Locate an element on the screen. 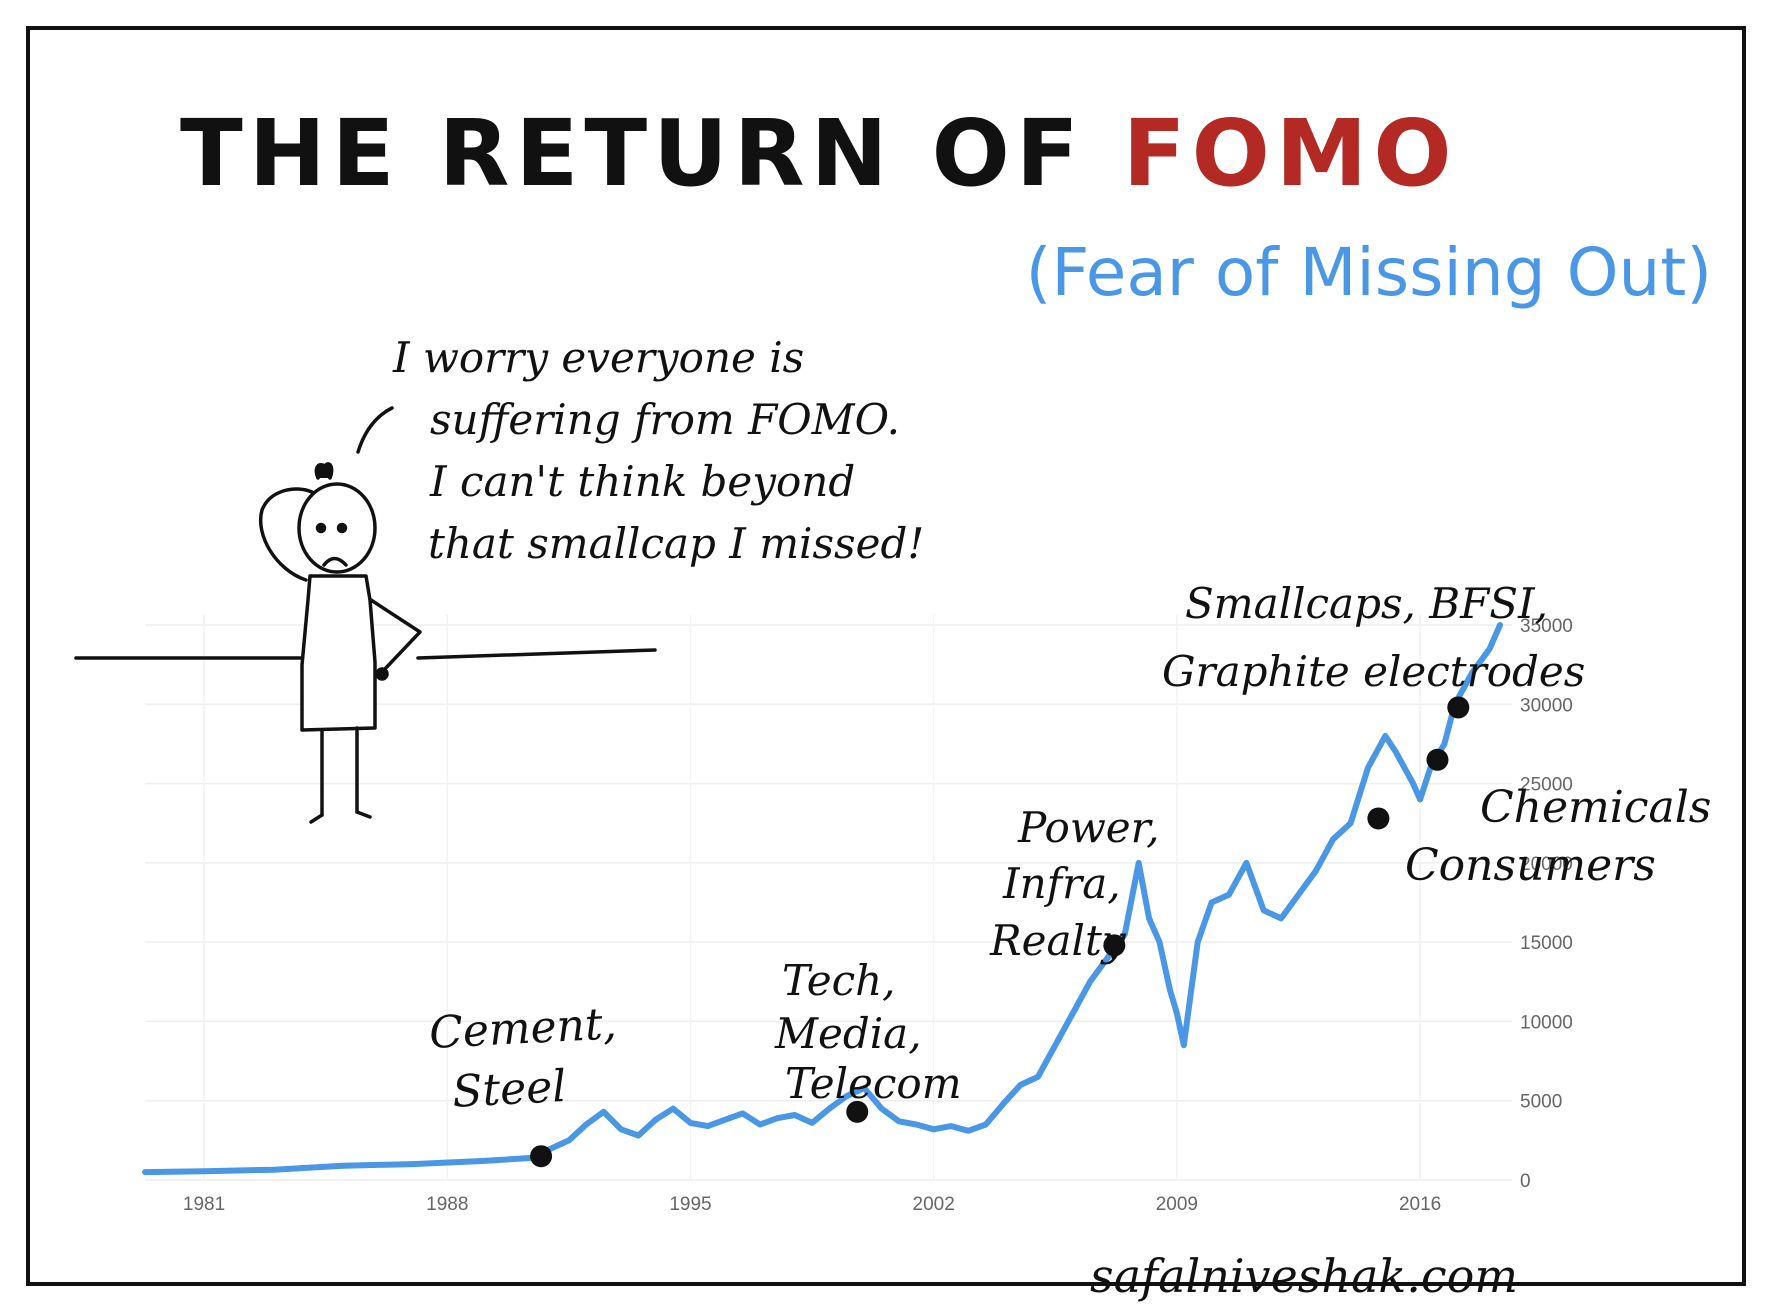  y-tick-label: 15000 is located at coordinates (1546, 943).